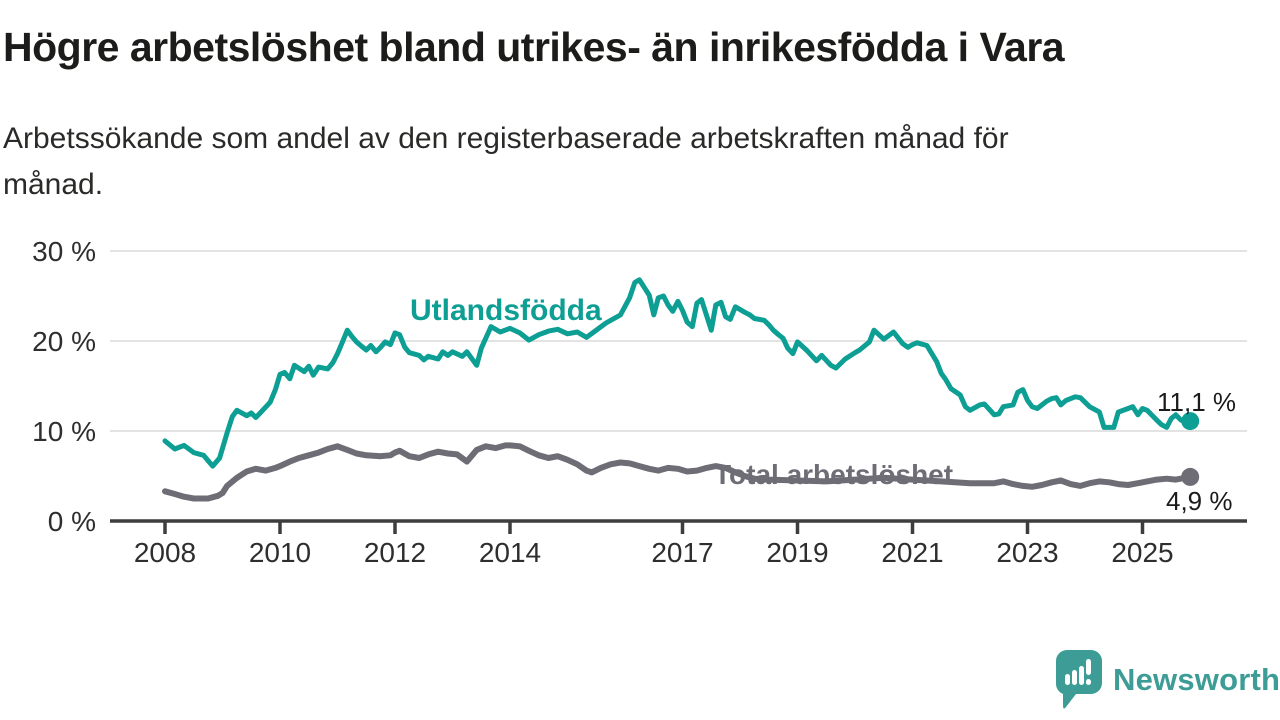 The image size is (1280, 720). I want to click on newsworthy-brand: Newsworthy, so click(1168, 680).